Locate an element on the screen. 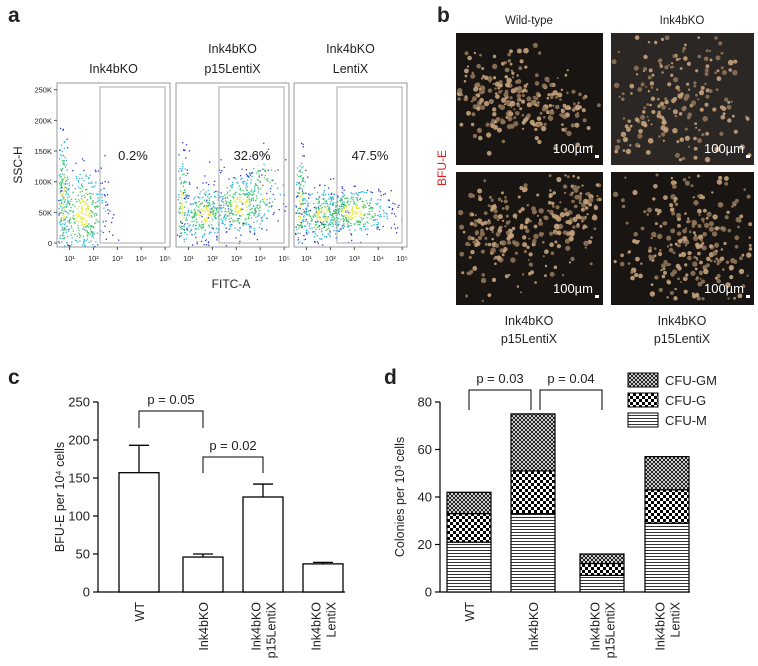 Image resolution: width=758 pixels, height=666 pixels. x-tick-label: 10² is located at coordinates (93, 258).